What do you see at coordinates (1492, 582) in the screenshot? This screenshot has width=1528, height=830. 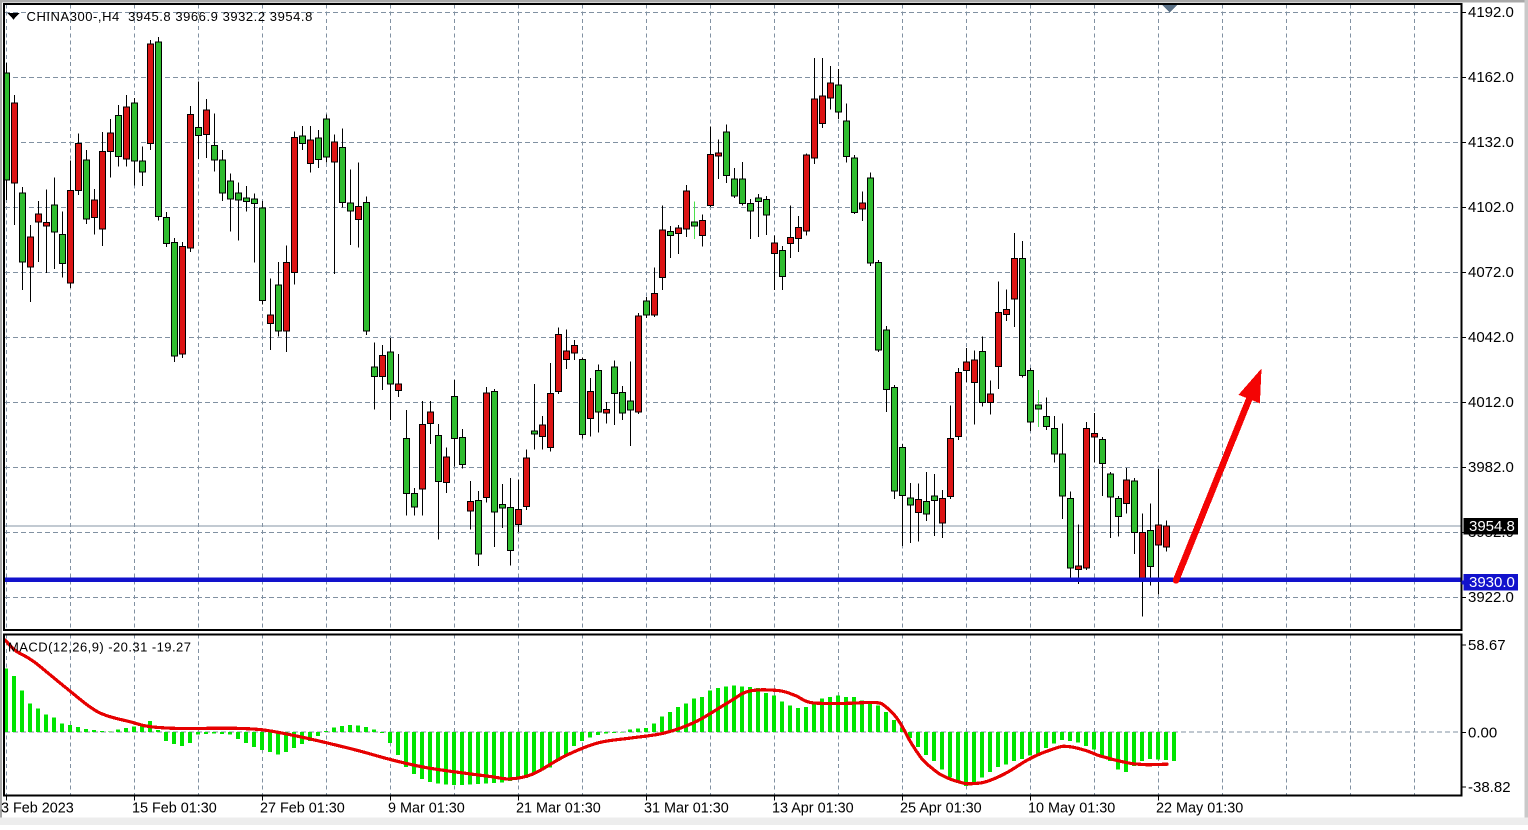 I see `svg-text: 3930.0` at bounding box center [1492, 582].